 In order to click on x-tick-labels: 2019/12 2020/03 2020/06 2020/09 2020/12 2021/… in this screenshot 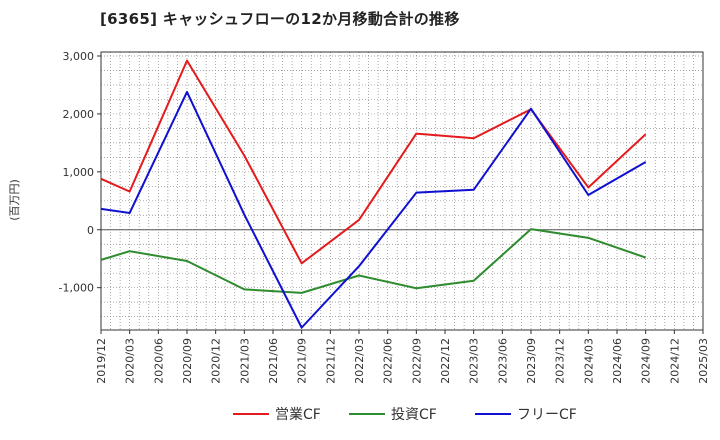, I will do `click(402, 357)`.